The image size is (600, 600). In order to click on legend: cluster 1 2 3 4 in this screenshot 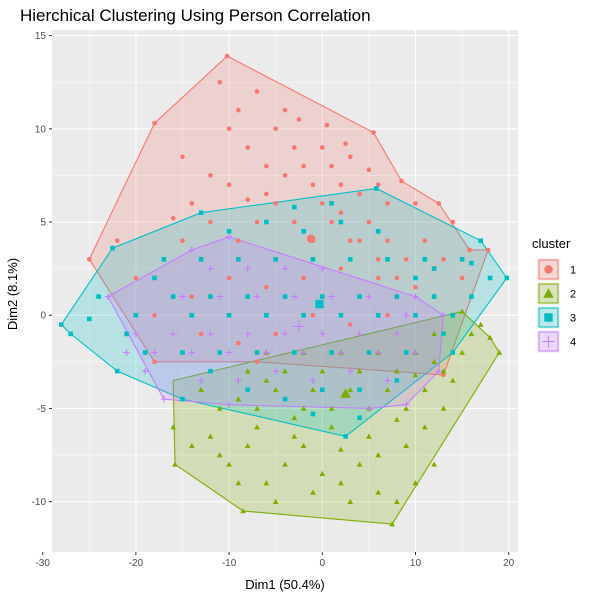, I will do `click(554, 294)`.